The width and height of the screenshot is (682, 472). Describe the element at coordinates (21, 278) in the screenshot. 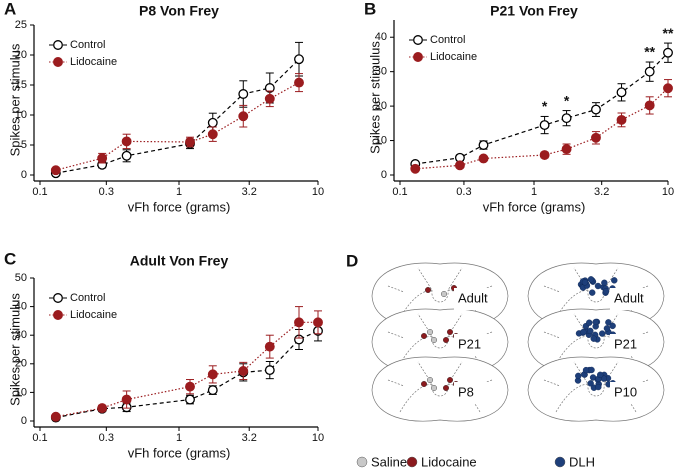

I see `y-tick-label: 50` at that location.